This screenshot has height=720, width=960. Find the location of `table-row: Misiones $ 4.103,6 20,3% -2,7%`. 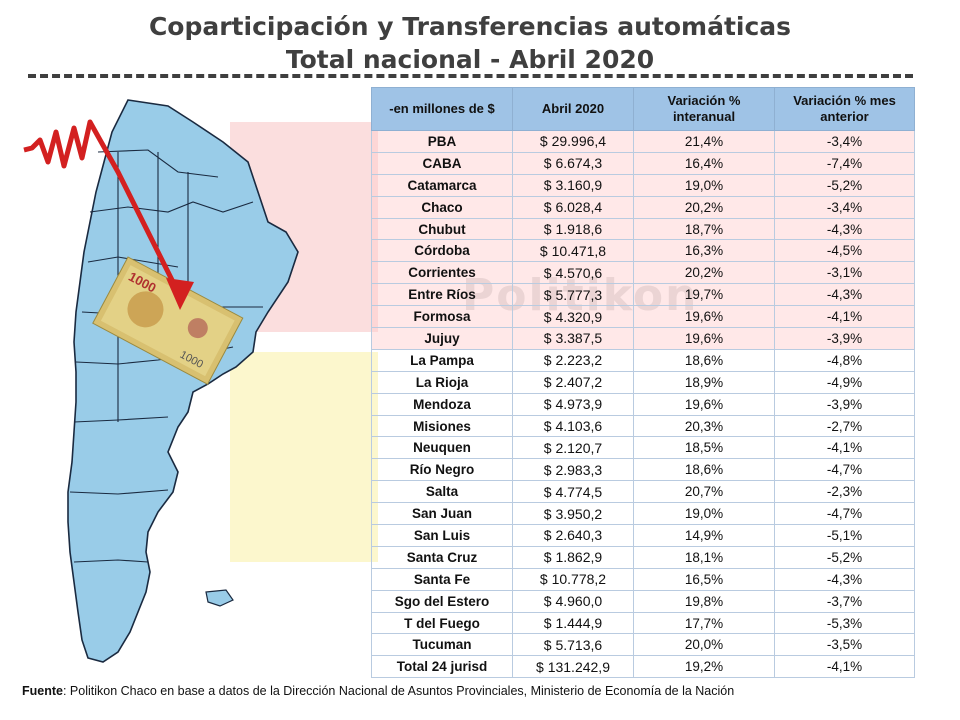

table-row: Misiones $ 4.103,6 20,3% -2,7% is located at coordinates (643, 426).